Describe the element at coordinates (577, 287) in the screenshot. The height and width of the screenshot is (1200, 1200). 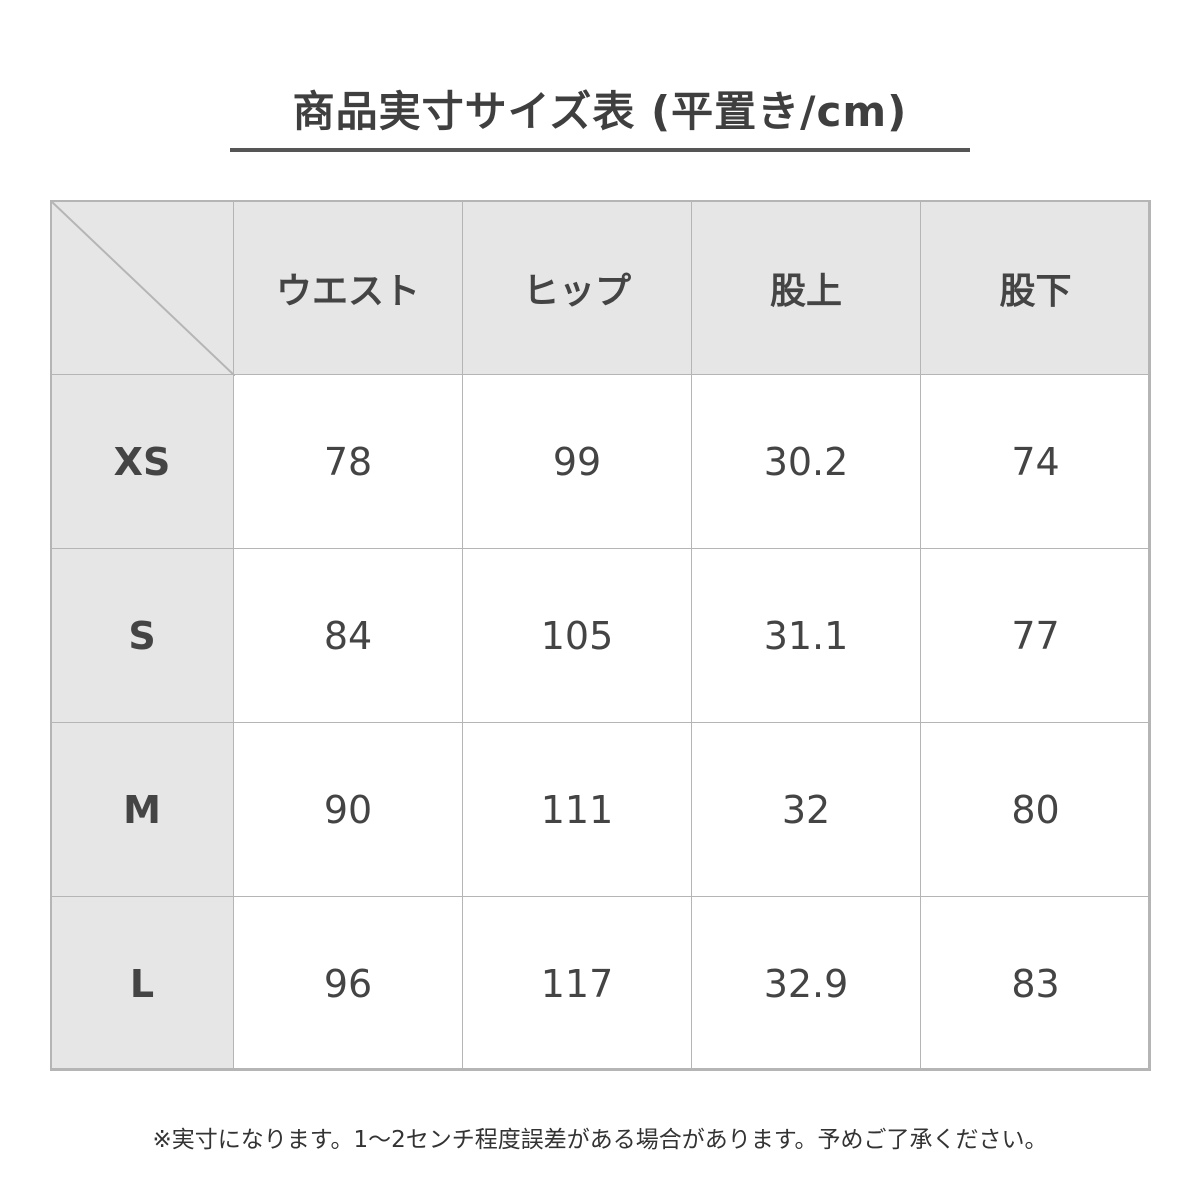
I see `column-header: ヒップ` at that location.